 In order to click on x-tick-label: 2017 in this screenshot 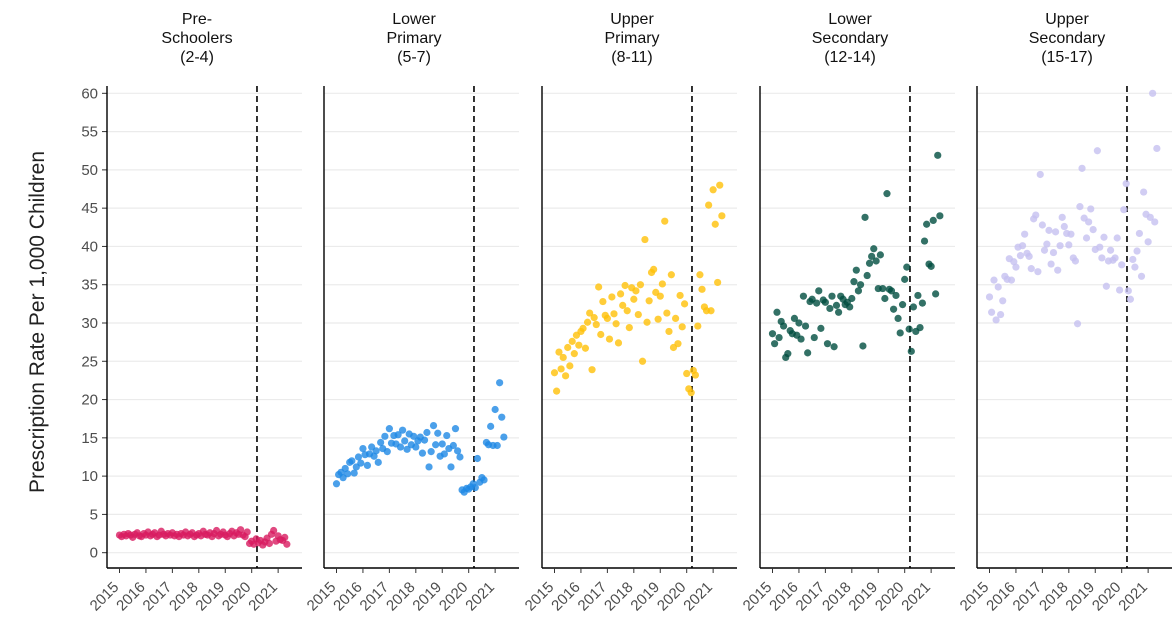, I will do `click(375, 597)`.